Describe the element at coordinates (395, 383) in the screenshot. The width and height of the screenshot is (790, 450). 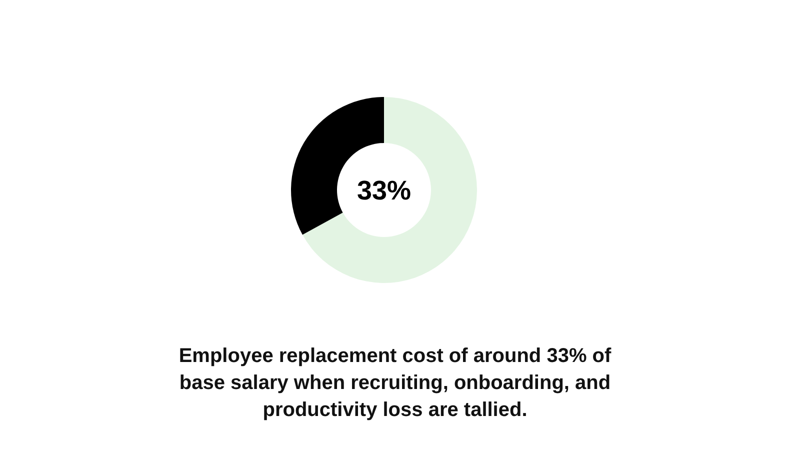
I see `text: Employee replacement cost of around 33% of base salary when recruiting, onboarding, and productivity loss are tallied.` at that location.